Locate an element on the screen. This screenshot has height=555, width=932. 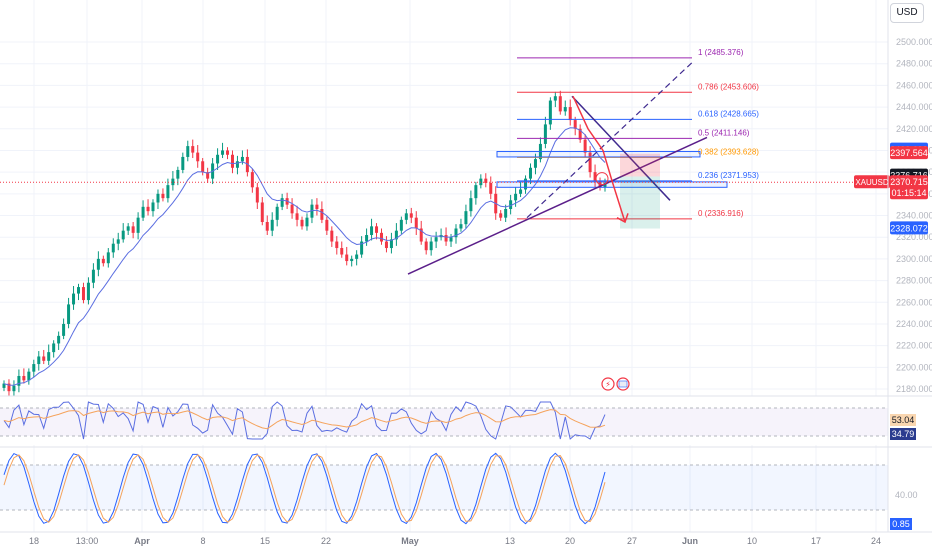
stop-loss-zone is located at coordinates (640, 165).